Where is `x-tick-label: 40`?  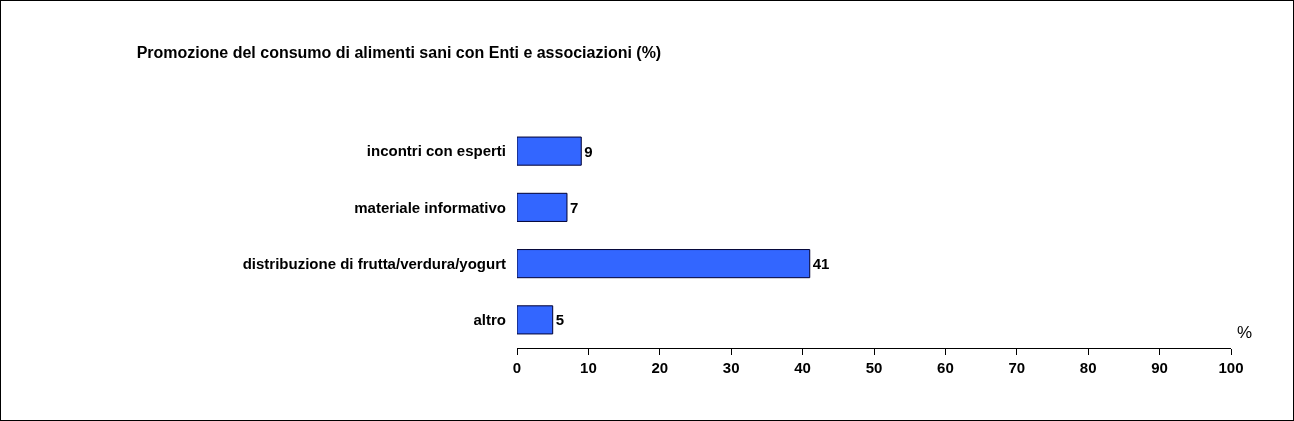
x-tick-label: 40 is located at coordinates (802, 367).